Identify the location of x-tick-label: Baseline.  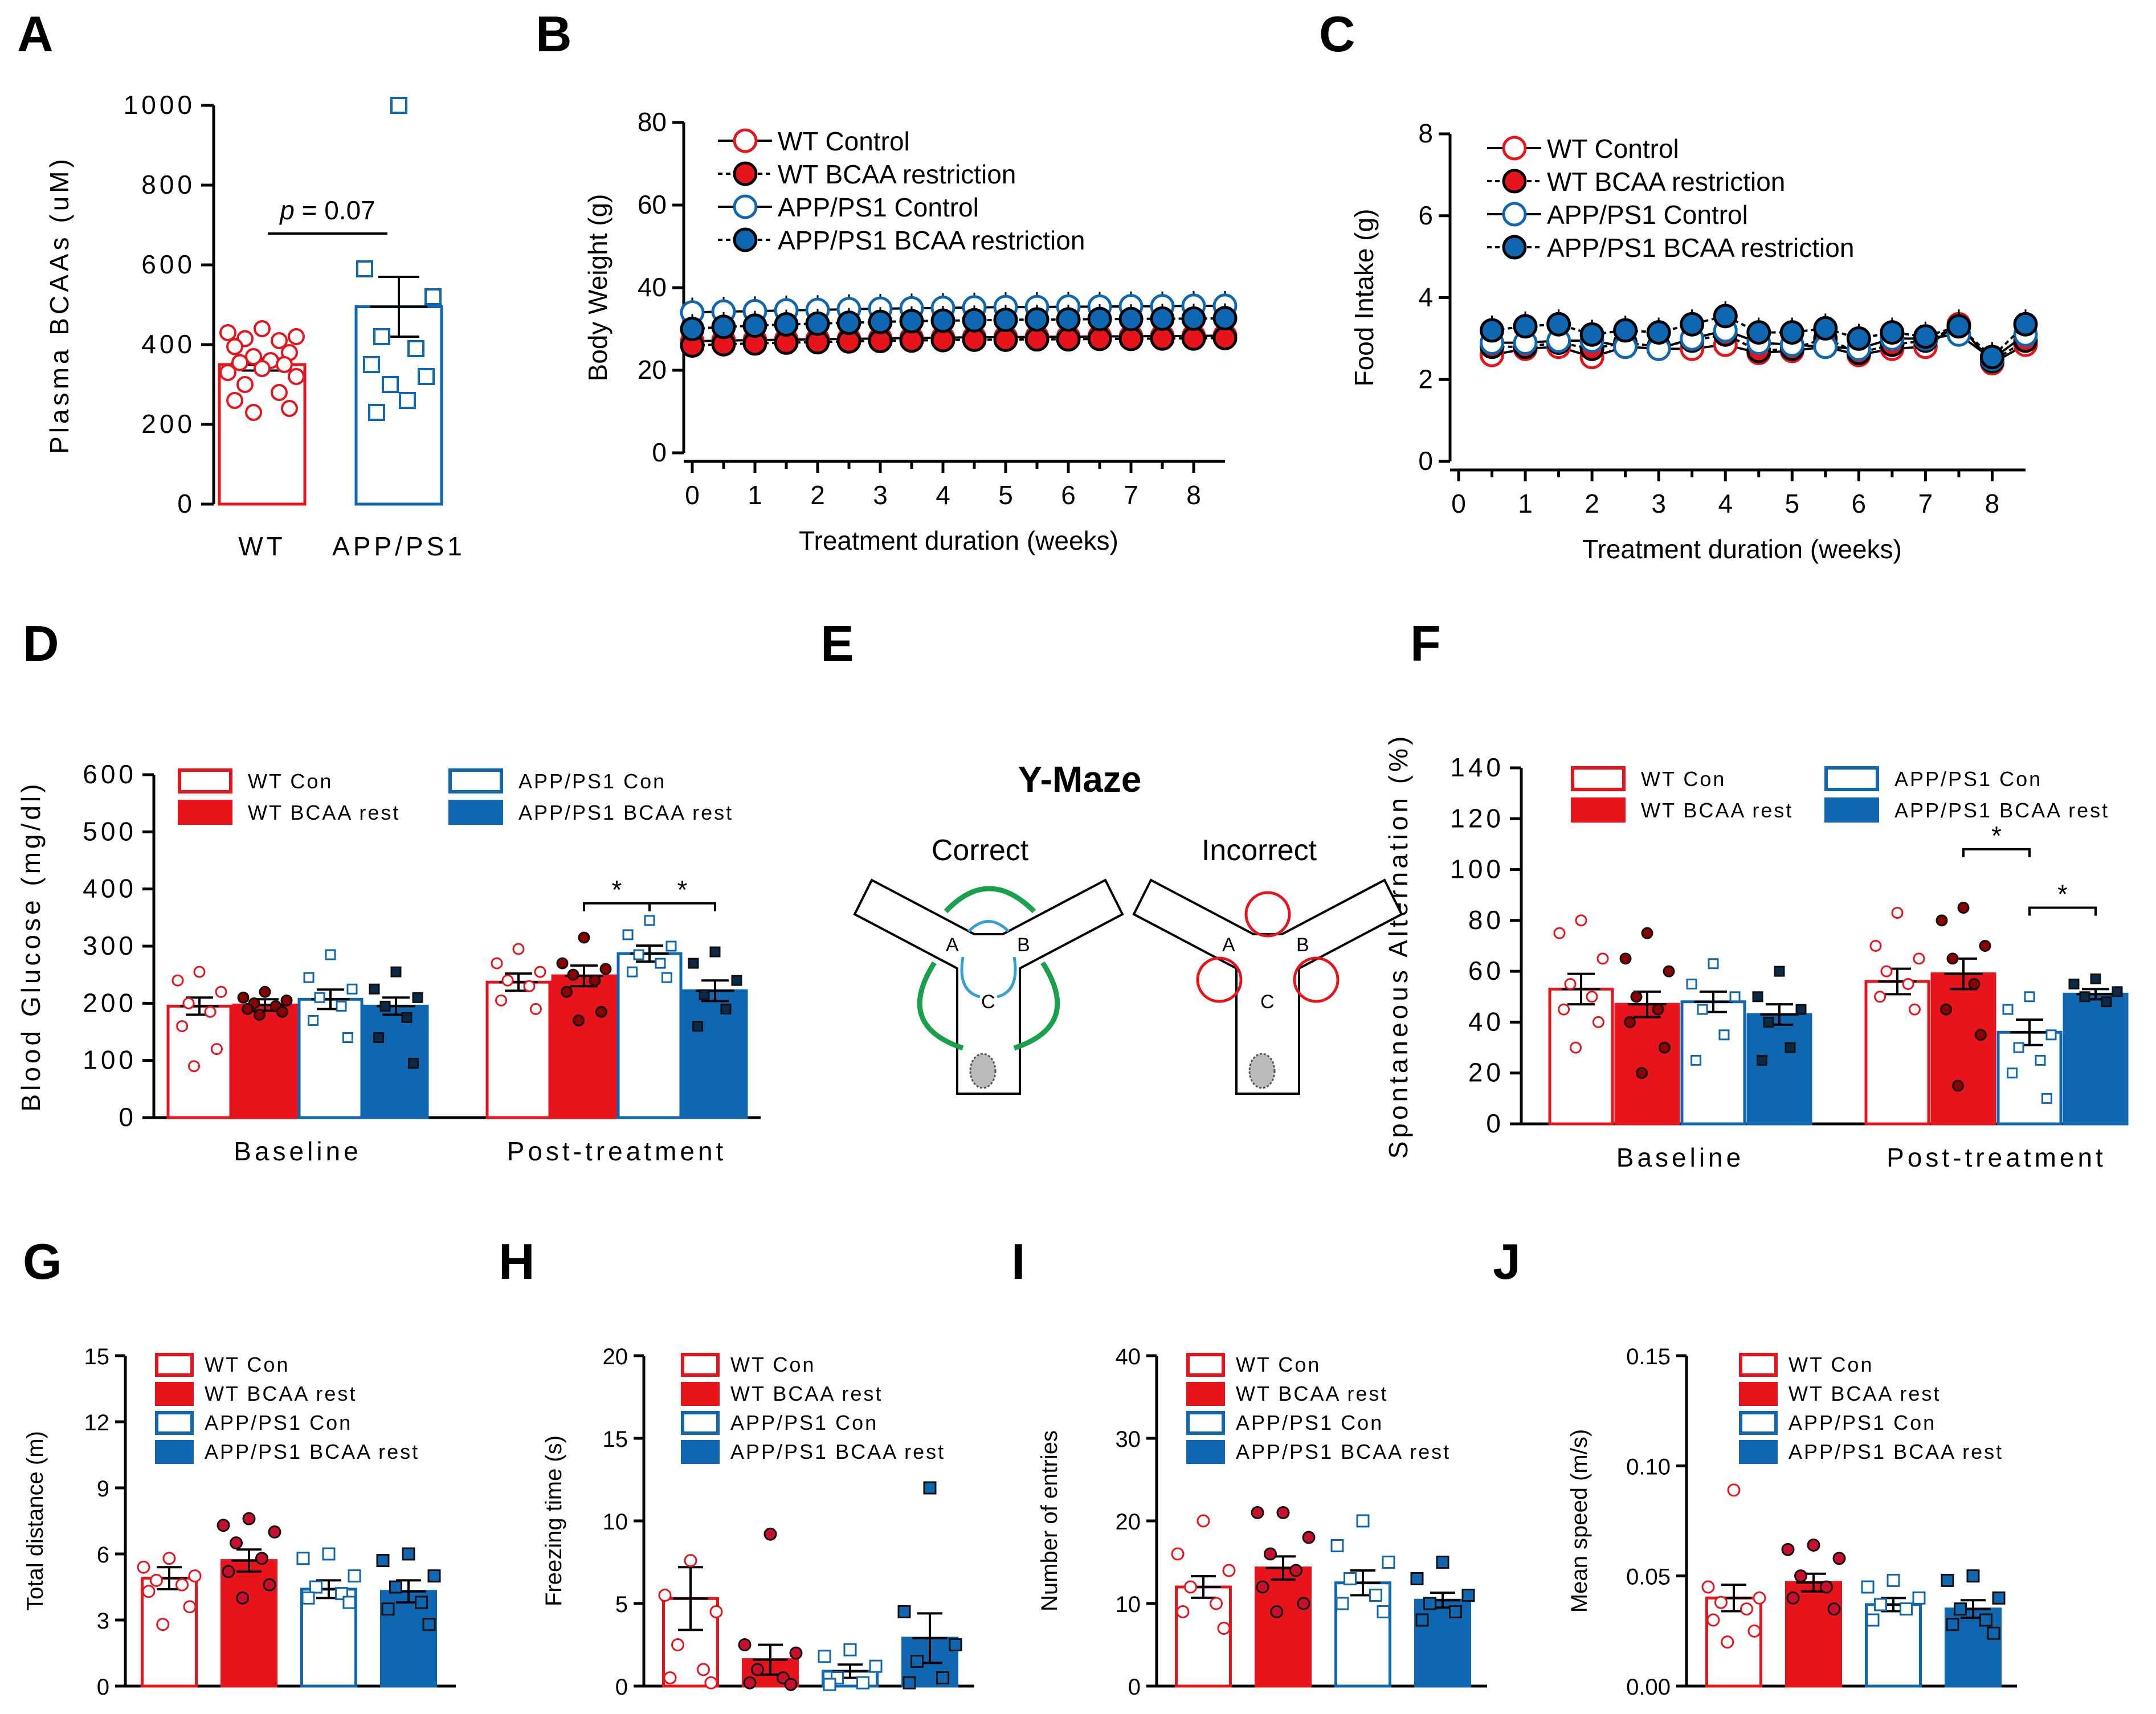
(297, 1151).